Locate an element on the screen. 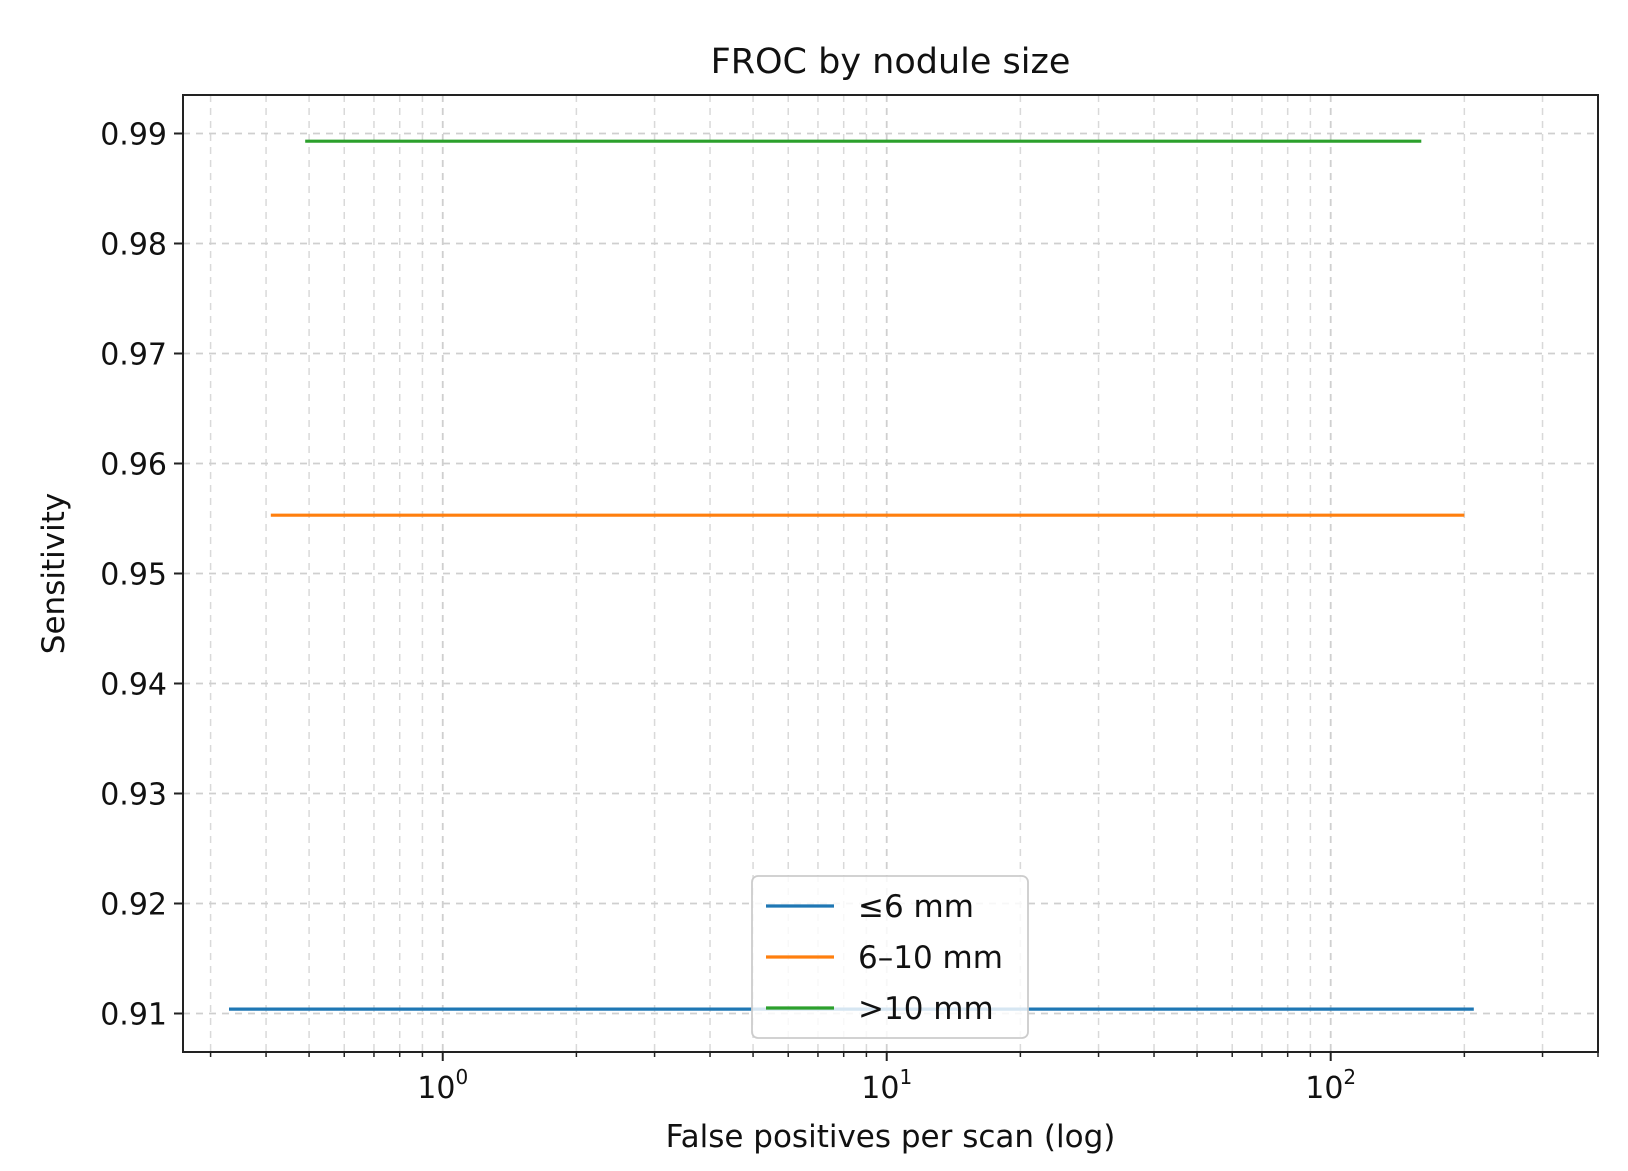  y-tick-label: 0.91 is located at coordinates (133, 1015).